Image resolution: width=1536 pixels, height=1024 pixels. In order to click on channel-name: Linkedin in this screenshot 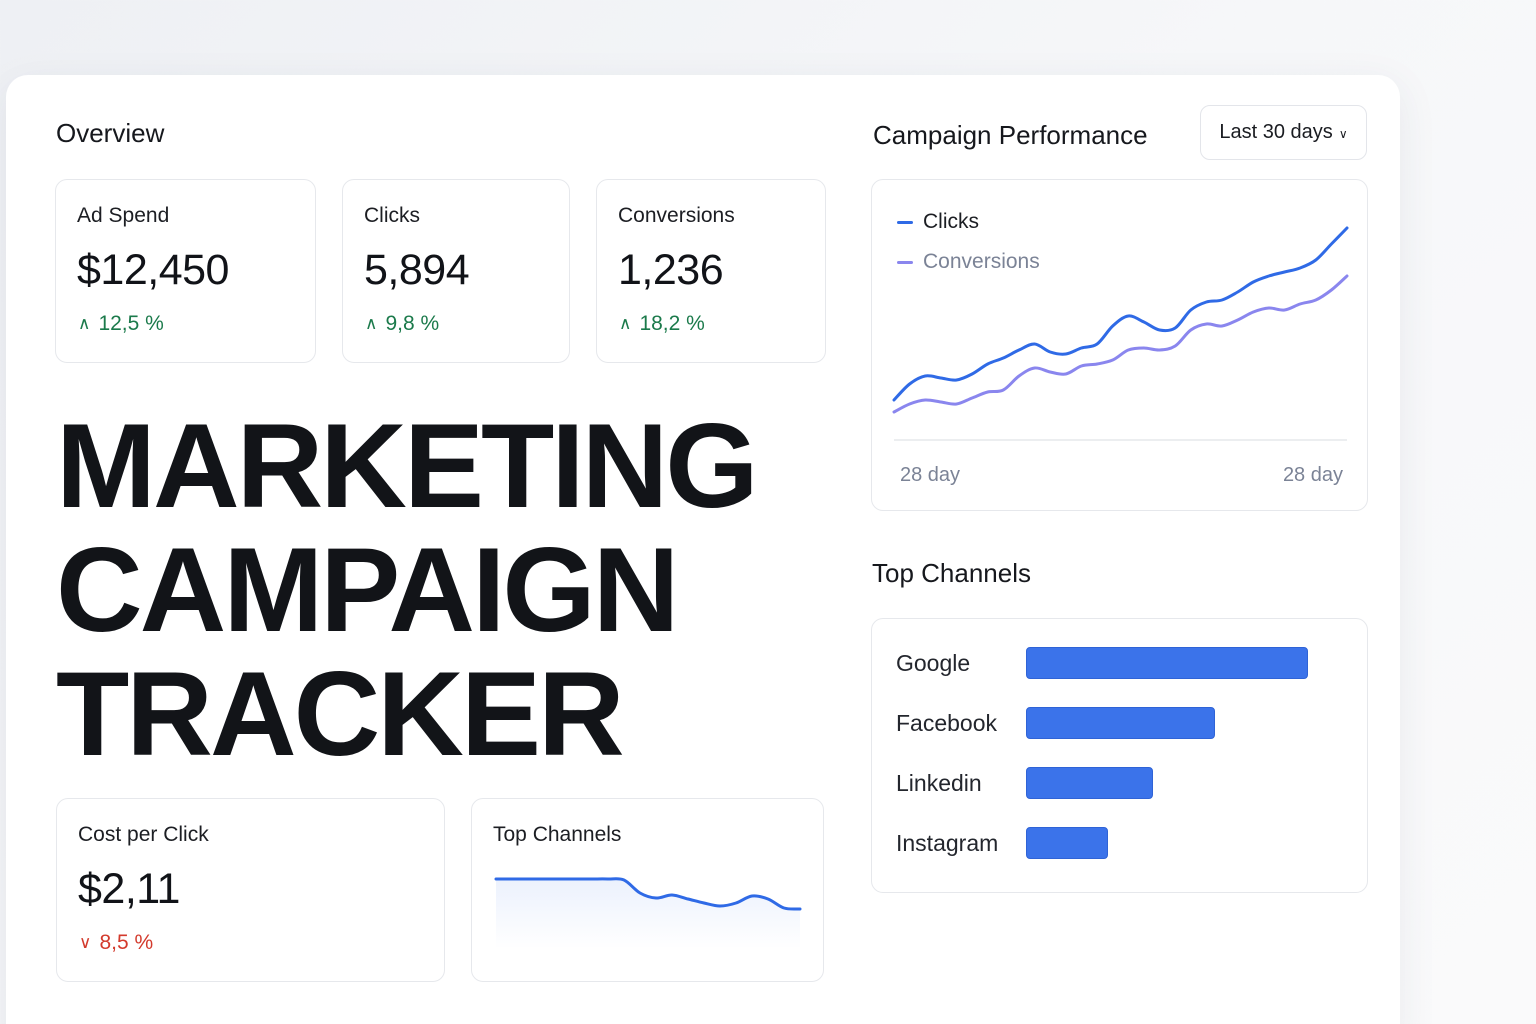, I will do `click(939, 782)`.